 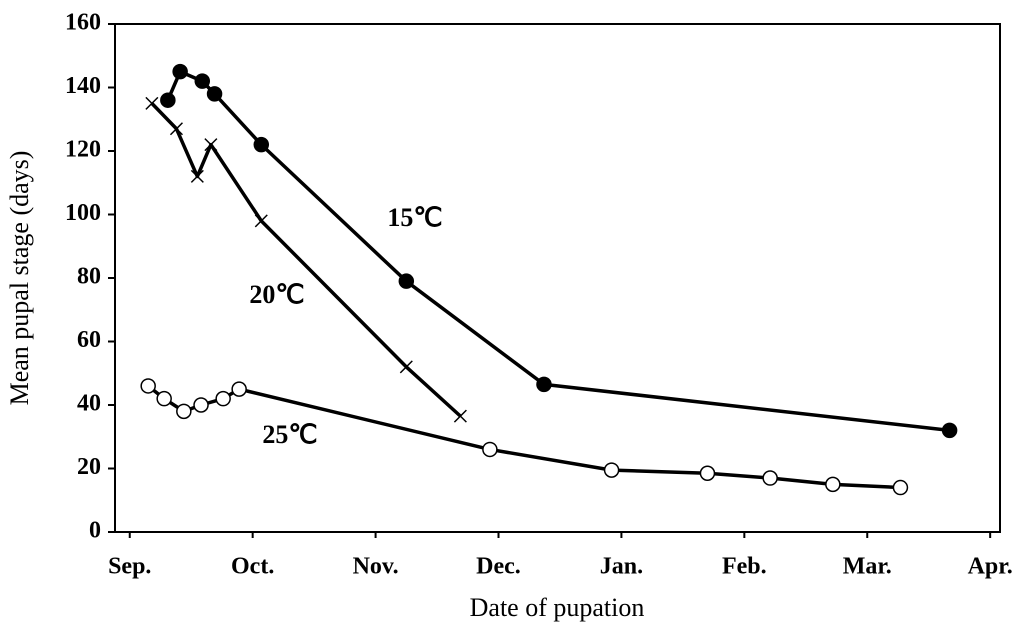 I want to click on y-tick-label: 40, so click(x=89, y=404).